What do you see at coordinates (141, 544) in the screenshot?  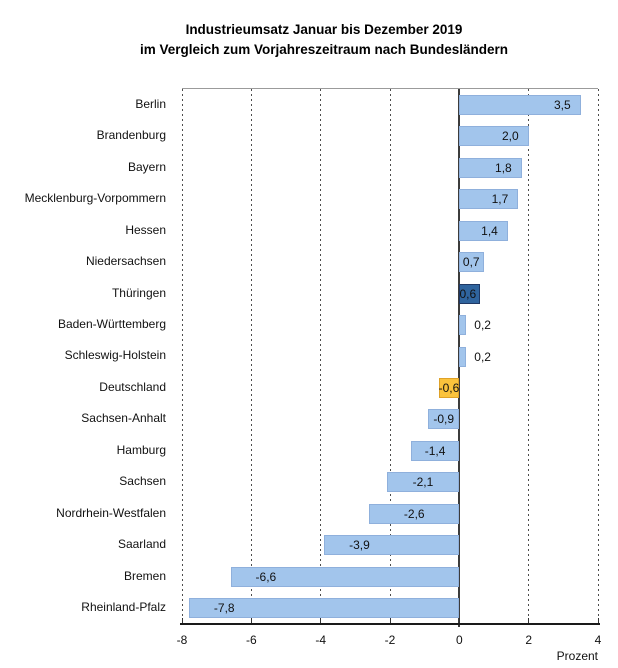 I see `category-label: Saarland` at bounding box center [141, 544].